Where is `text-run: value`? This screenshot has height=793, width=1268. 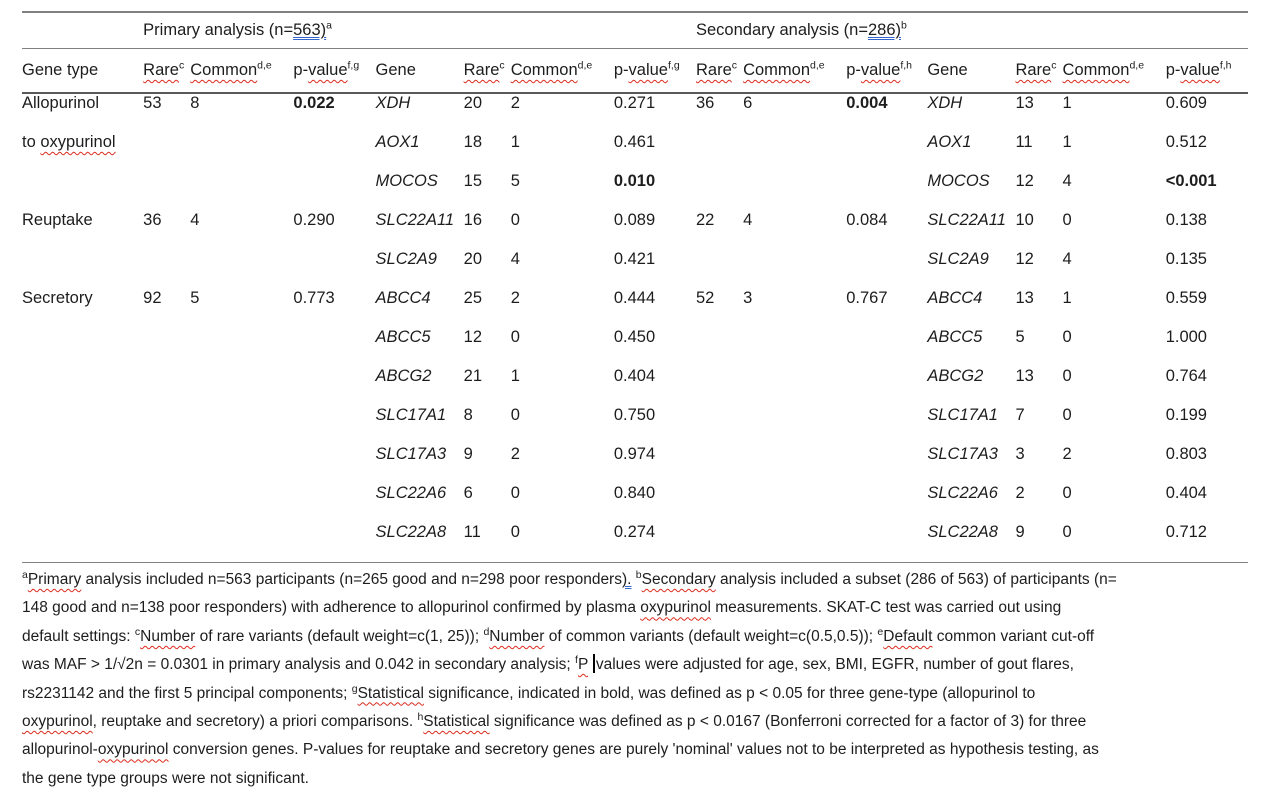 text-run: value is located at coordinates (880, 70).